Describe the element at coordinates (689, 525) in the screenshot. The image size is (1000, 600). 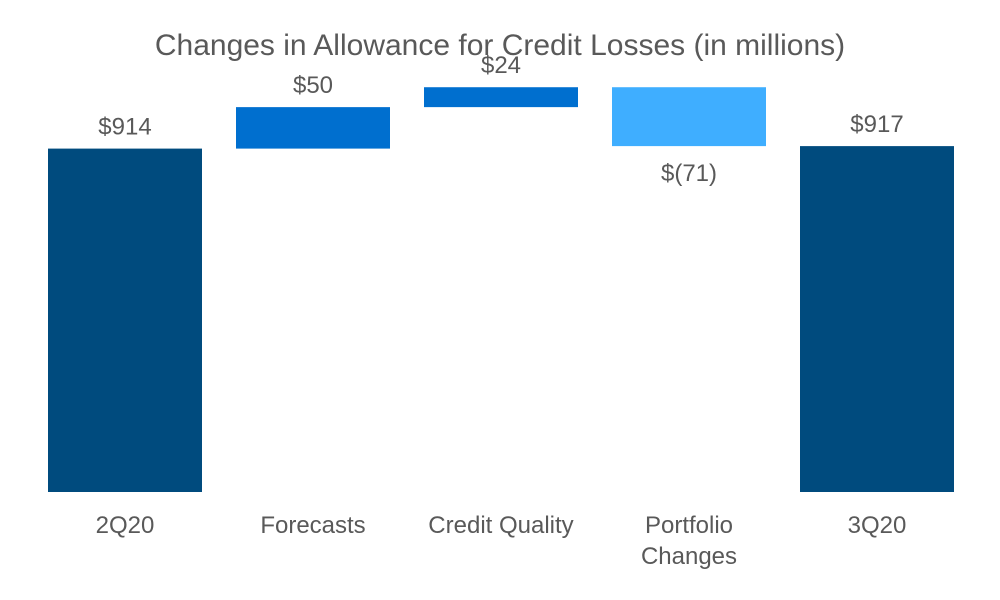
I see `category-label-4-line-1: Portfolio` at that location.